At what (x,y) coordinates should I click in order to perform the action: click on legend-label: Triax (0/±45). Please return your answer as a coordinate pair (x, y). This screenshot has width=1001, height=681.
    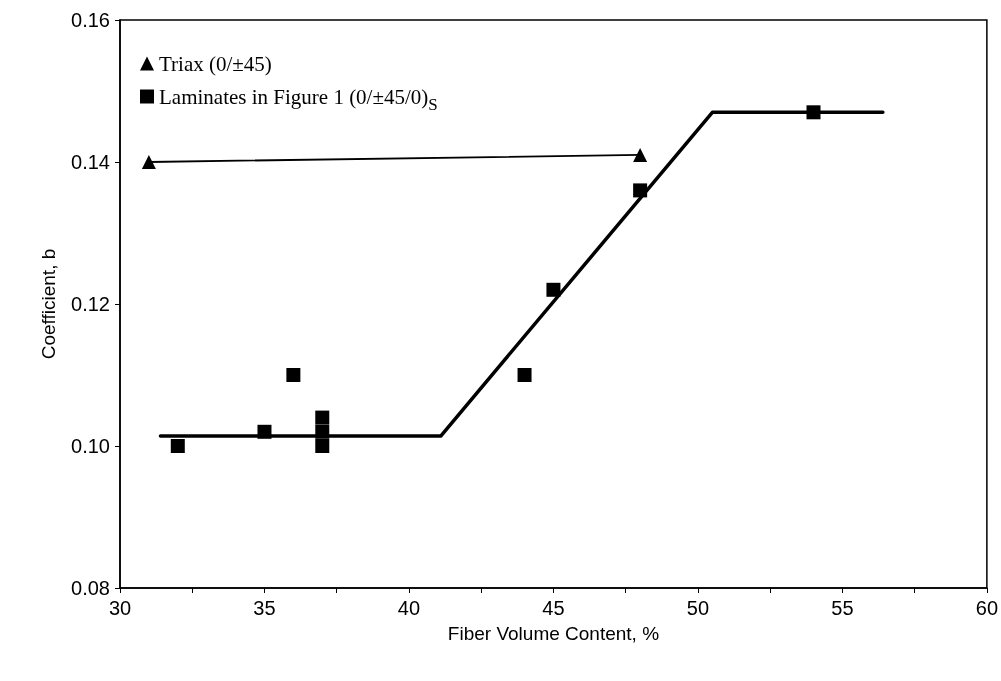
    Looking at the image, I should click on (215, 63).